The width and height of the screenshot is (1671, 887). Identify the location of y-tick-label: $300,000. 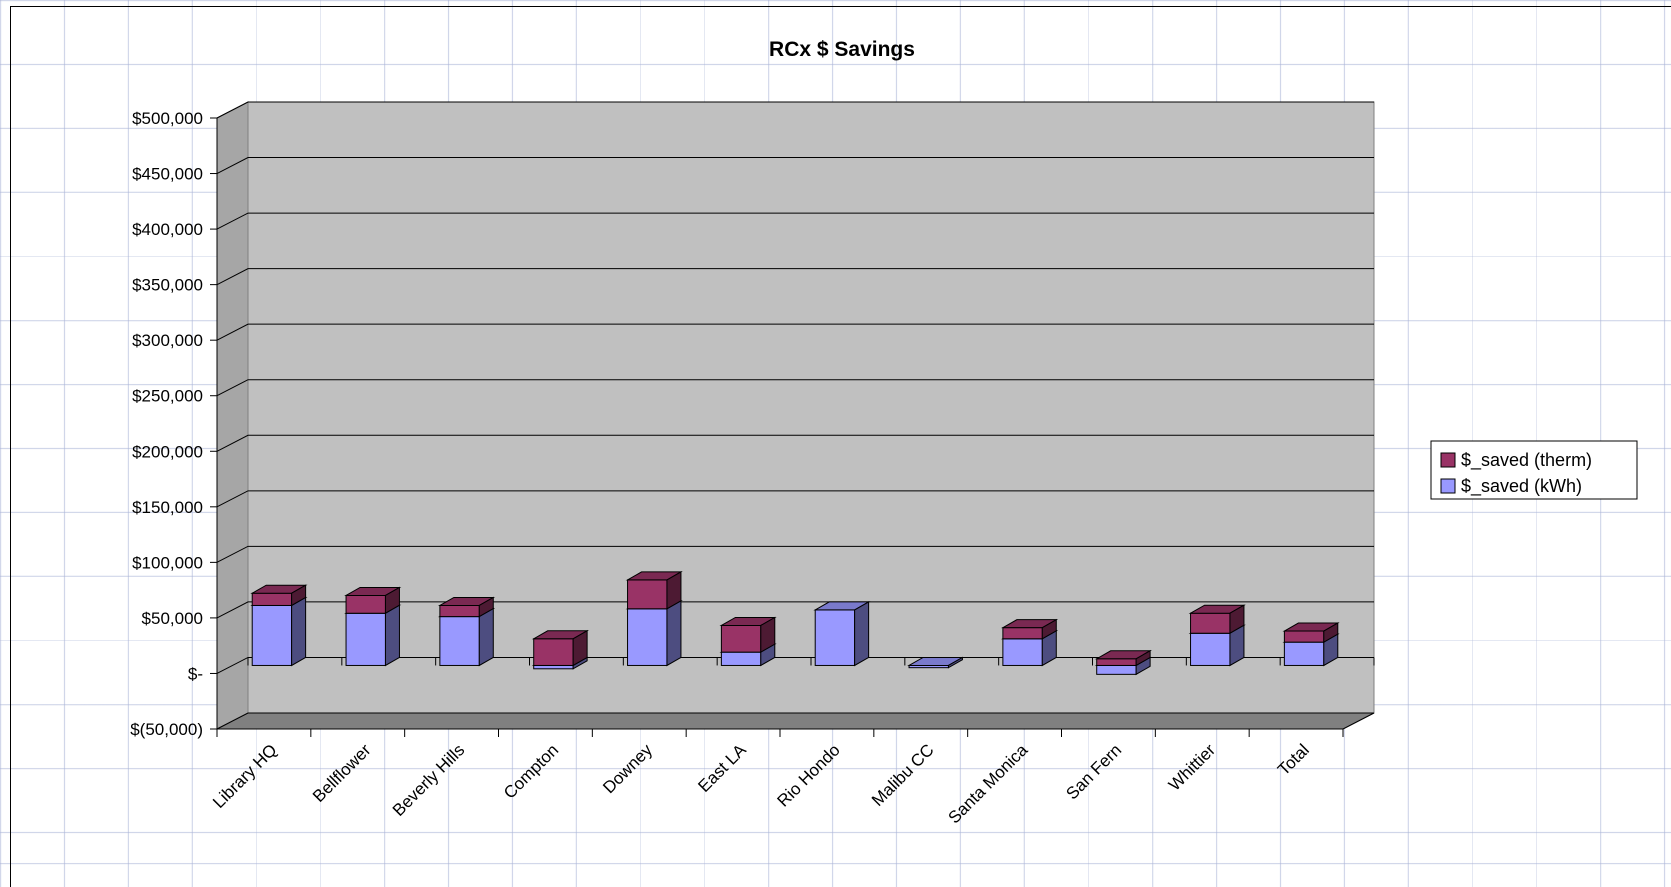
(167, 340).